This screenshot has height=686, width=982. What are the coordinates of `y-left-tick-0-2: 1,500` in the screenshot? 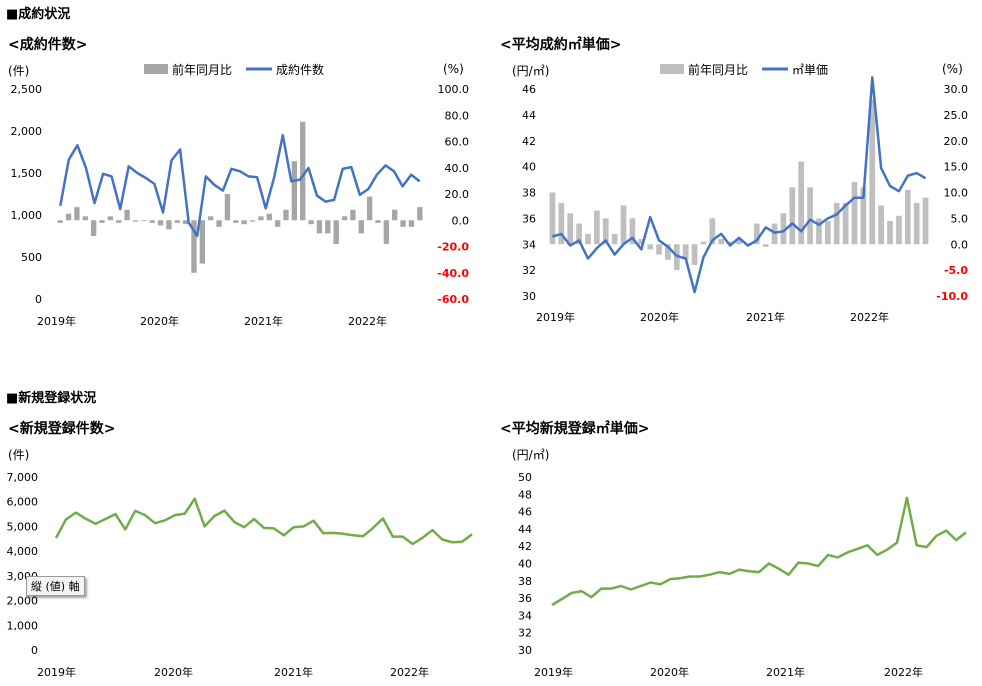 It's located at (27, 173).